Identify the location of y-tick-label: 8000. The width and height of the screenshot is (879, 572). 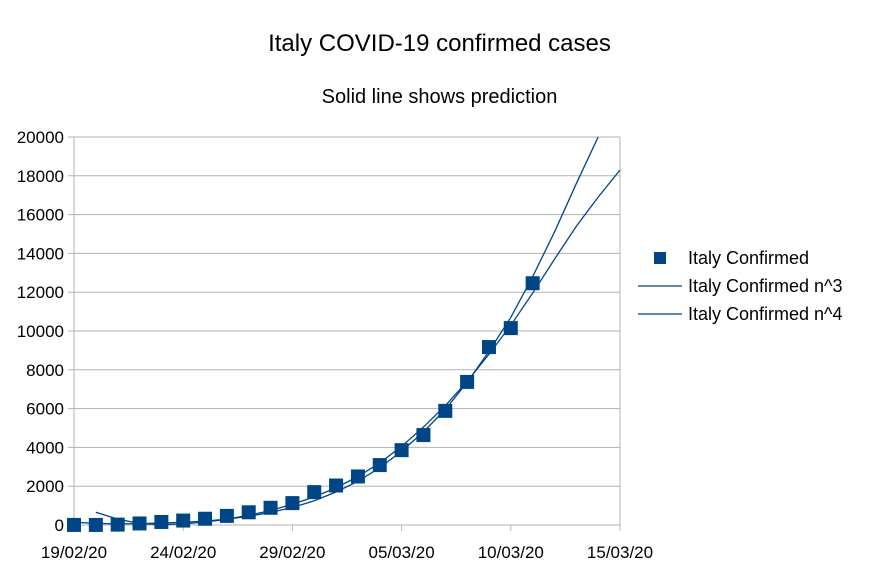
(45, 370).